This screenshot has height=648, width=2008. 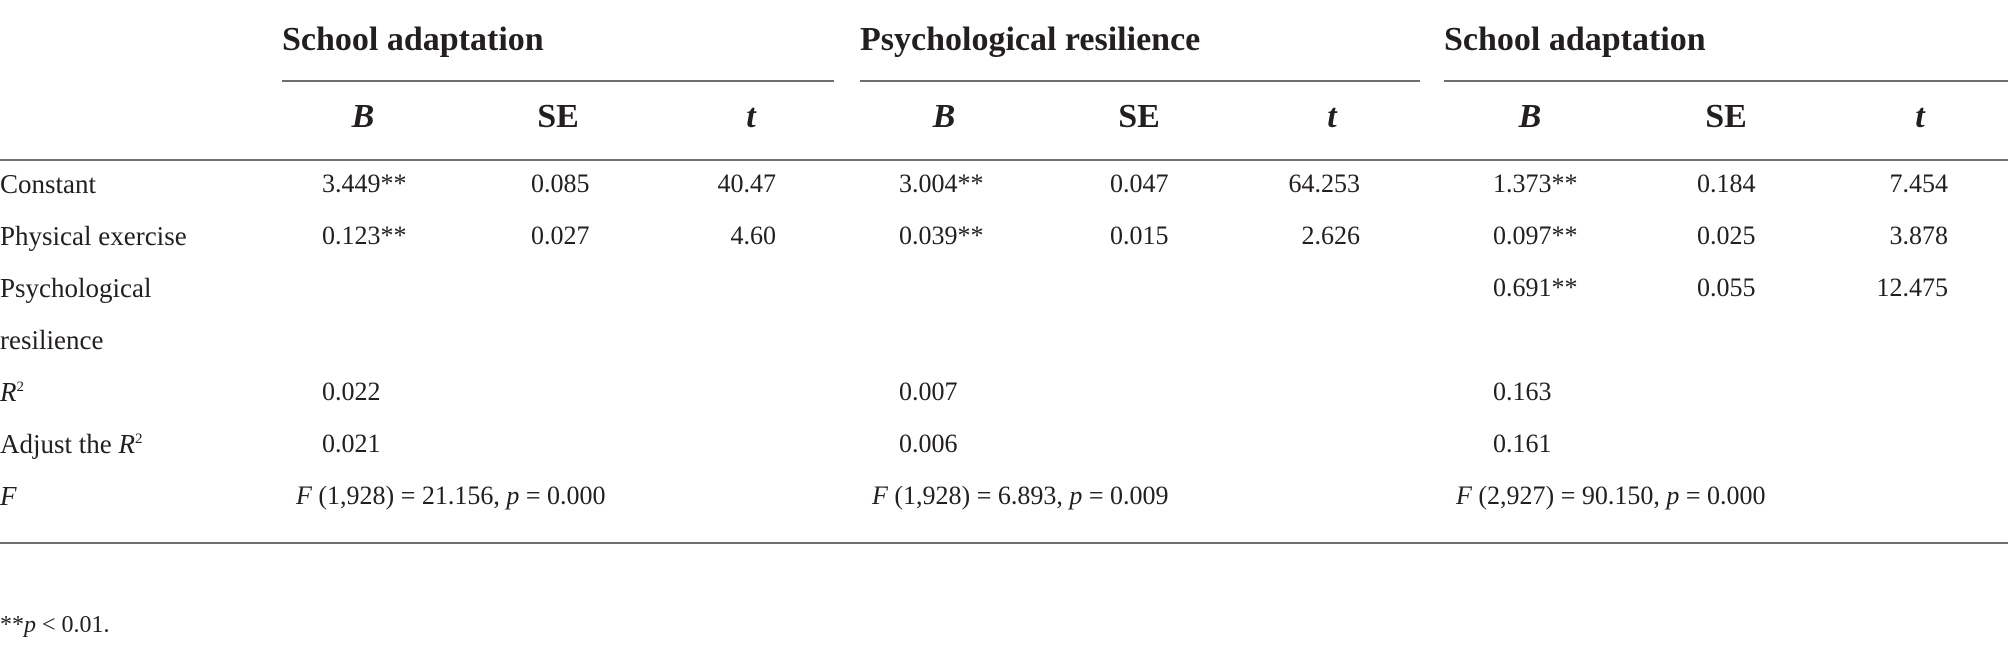 What do you see at coordinates (1030, 39) in the screenshot?
I see `group-title-2: Psychological resilience` at bounding box center [1030, 39].